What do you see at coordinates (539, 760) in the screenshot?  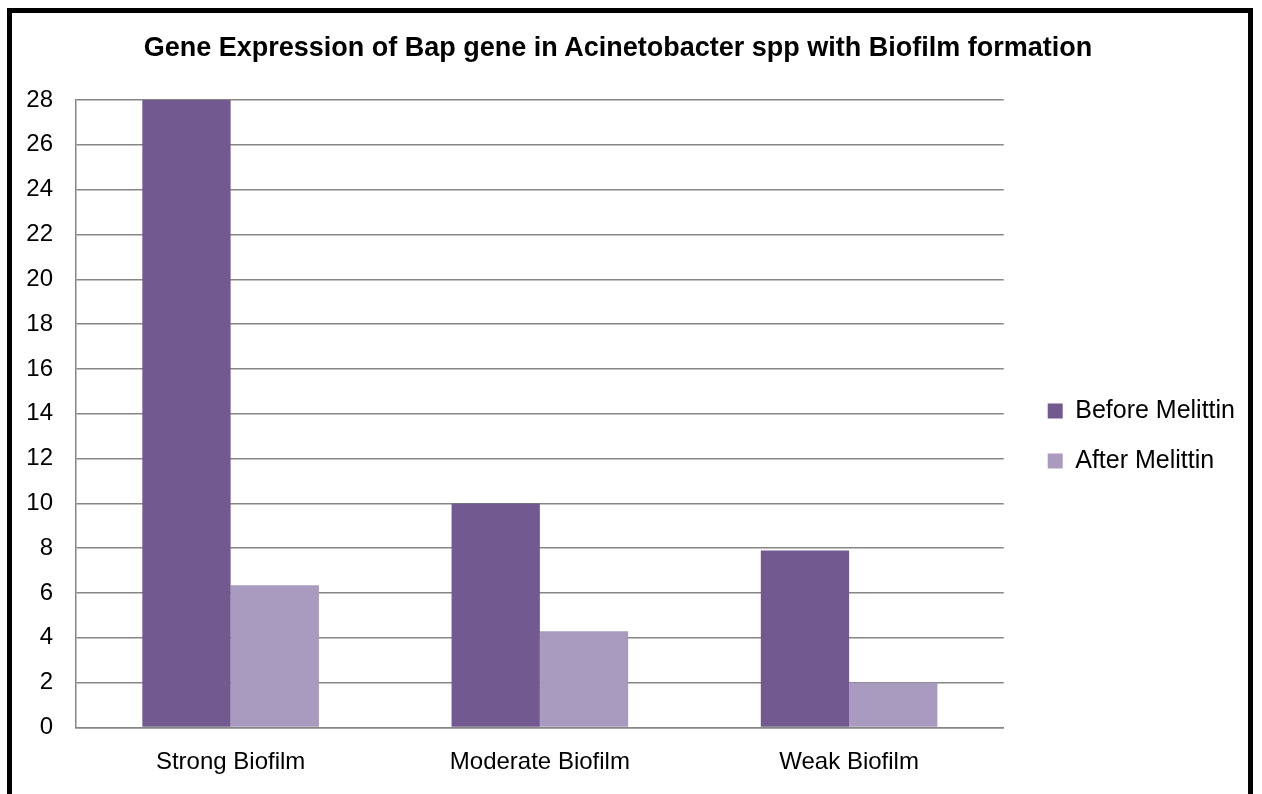 I see `x-tick-label: Moderate Biofilm` at bounding box center [539, 760].